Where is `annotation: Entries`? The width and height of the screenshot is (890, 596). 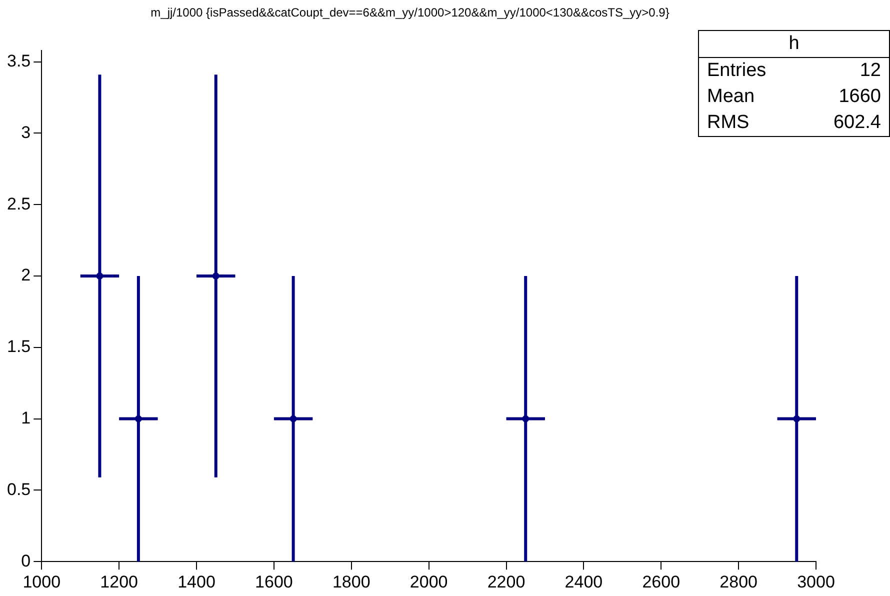 annotation: Entries is located at coordinates (736, 71).